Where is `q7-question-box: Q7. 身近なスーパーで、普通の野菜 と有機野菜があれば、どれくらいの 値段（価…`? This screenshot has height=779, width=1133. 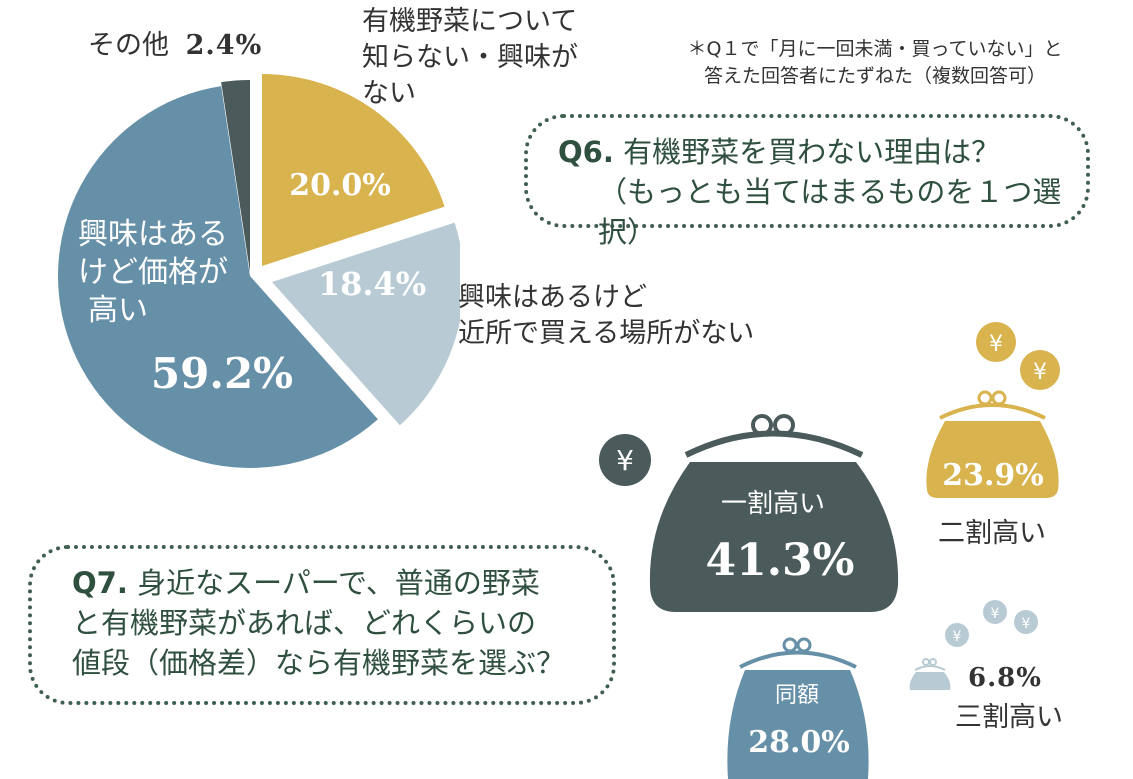
q7-question-box: Q7. 身近なスーパーで、普通の野菜 と有機野菜があれば、どれくらいの 値段（価… is located at coordinates (322, 625).